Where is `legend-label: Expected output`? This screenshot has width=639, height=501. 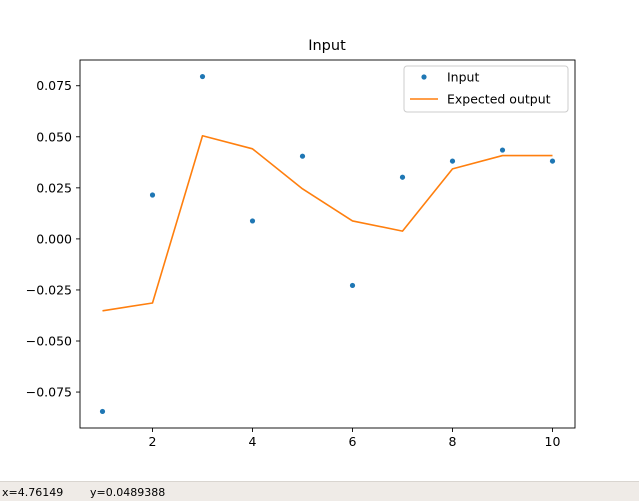
legend-label: Expected output is located at coordinates (499, 99).